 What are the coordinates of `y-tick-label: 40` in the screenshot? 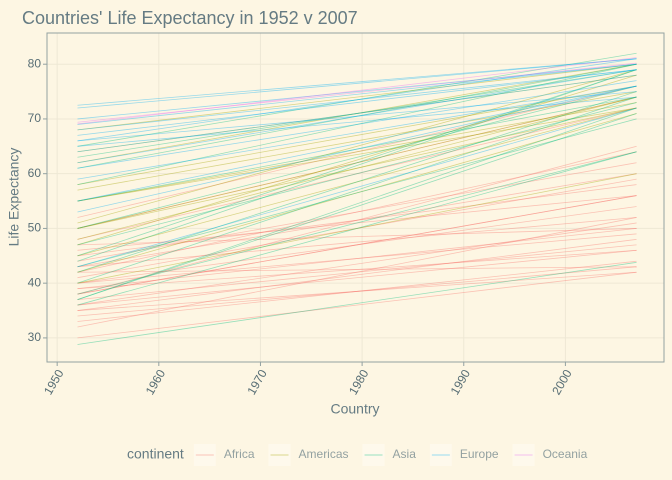 It's located at (35, 282).